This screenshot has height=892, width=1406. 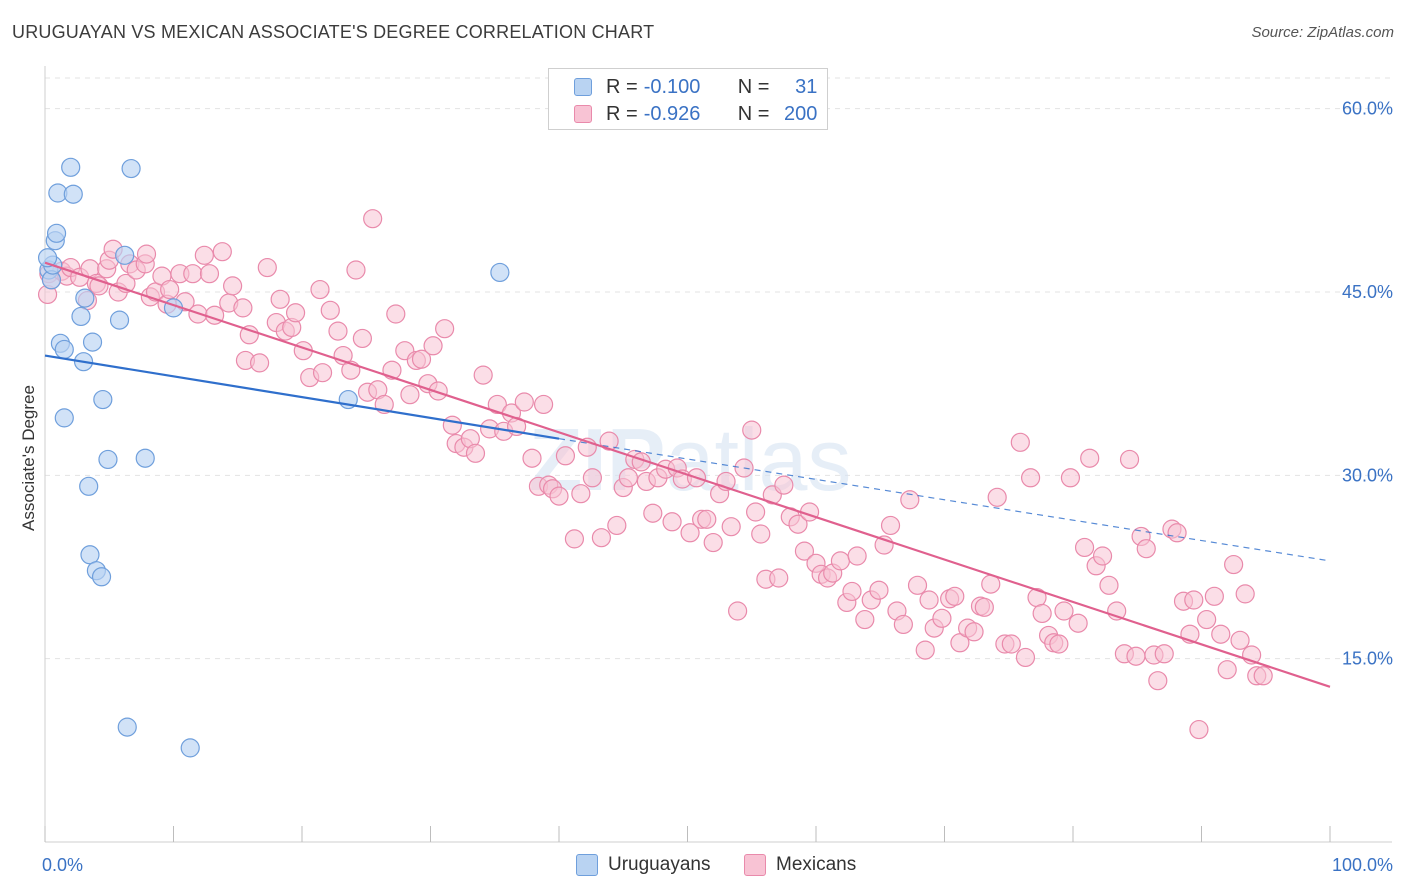 I want to click on y-tick-labels: 15.0% 30.0% 45.0% 60.0%, so click(x=1367, y=384).